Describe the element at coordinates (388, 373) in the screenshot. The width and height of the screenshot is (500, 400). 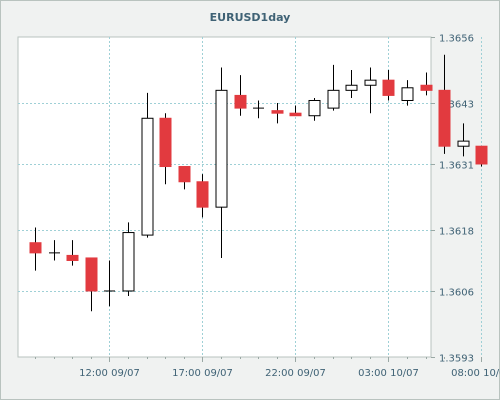
I see `x-tick-label: 03:00 10/07` at that location.